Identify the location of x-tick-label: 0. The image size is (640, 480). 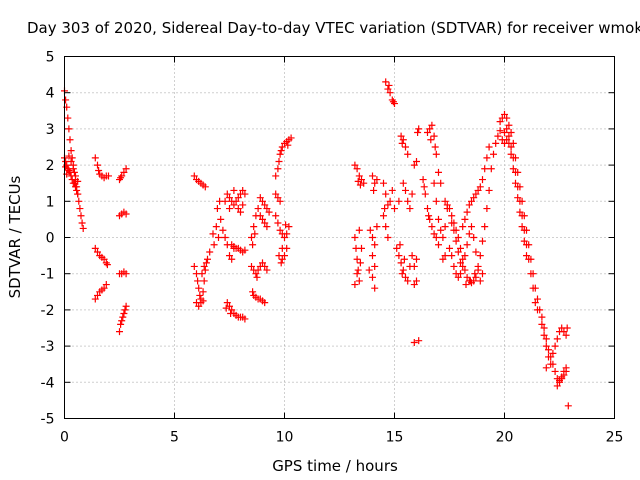
(64, 438).